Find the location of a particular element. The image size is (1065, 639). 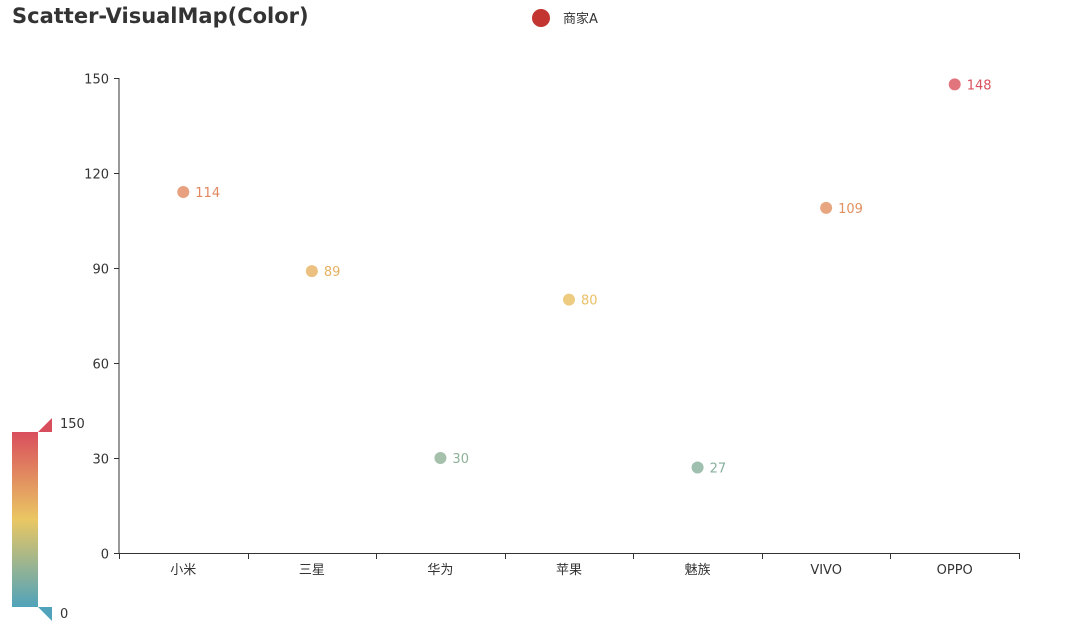

visual-map-bar is located at coordinates (25, 519).